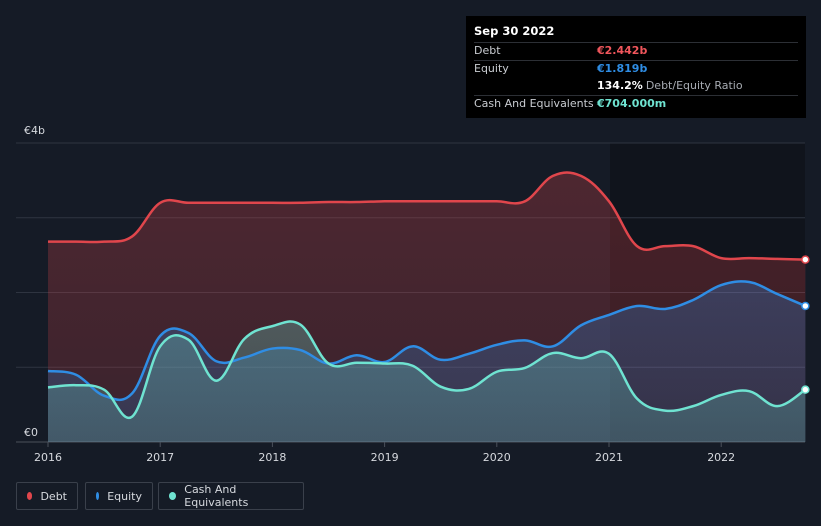 The width and height of the screenshot is (821, 526). I want to click on tooltip-value: €1.819b, so click(622, 68).